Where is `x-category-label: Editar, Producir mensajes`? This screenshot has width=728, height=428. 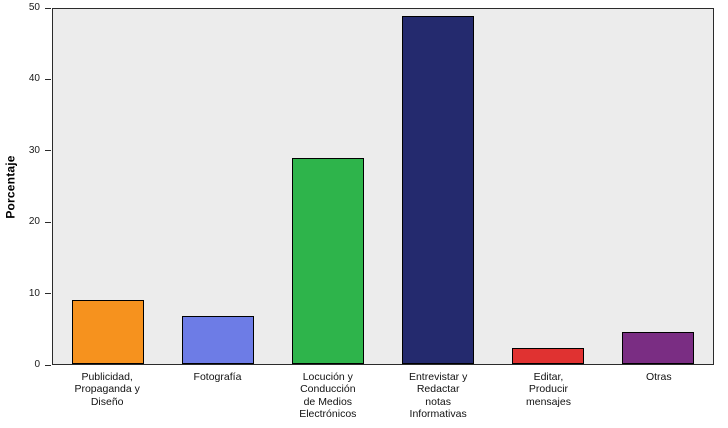 x-category-label: Editar, Producir mensajes is located at coordinates (548, 389).